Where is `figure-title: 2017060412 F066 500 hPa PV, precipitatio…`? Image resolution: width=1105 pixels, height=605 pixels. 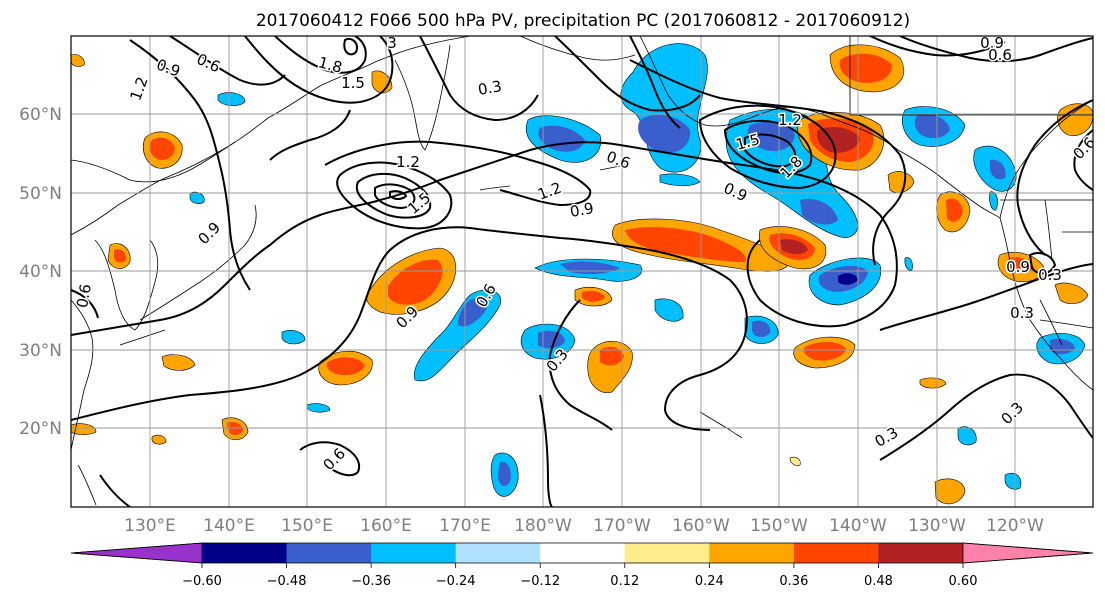
figure-title: 2017060412 F066 500 hPa PV, precipitatio… is located at coordinates (583, 21).